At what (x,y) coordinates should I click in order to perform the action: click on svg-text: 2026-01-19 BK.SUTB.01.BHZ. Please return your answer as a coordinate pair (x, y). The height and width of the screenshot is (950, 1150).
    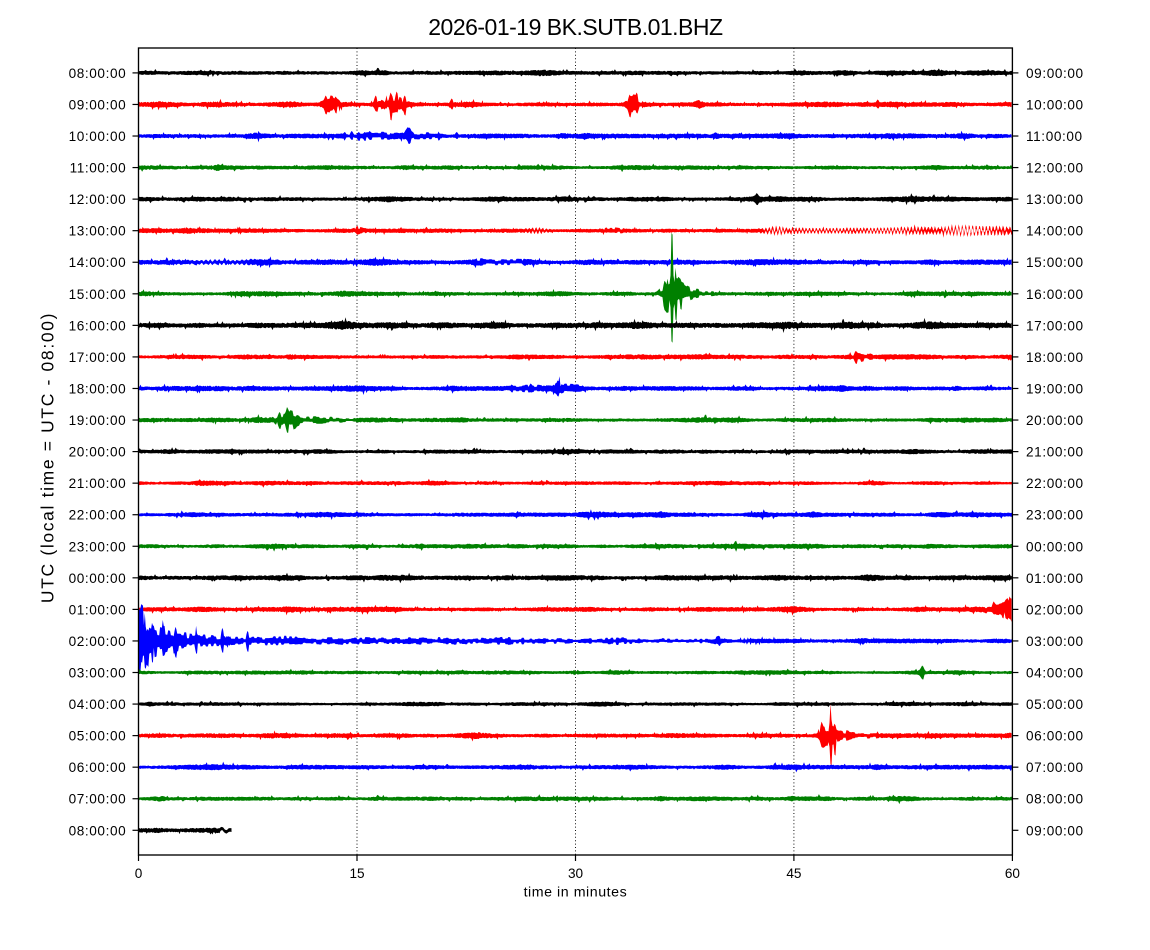
    Looking at the image, I should click on (575, 27).